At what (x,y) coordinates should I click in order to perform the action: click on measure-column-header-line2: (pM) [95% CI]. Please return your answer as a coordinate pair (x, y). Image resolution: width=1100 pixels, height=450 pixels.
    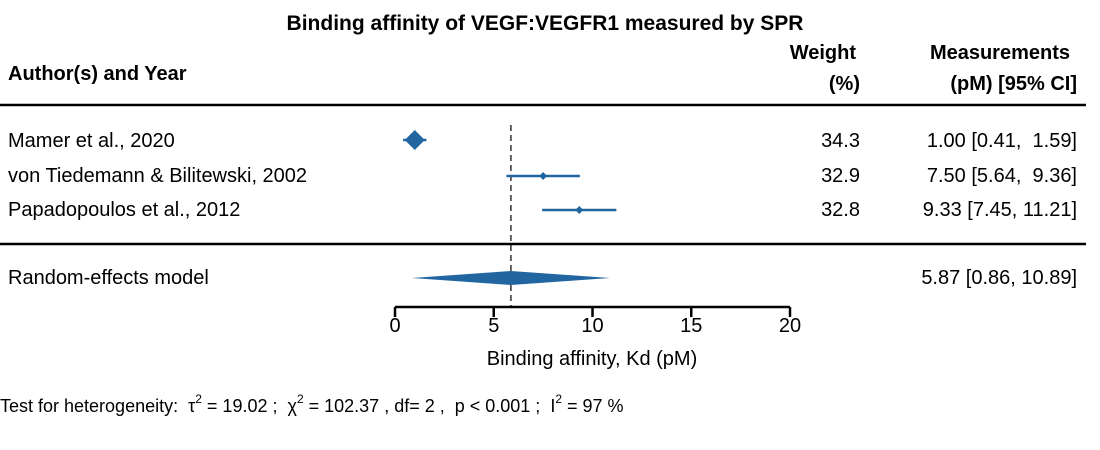
    Looking at the image, I should click on (1013, 84).